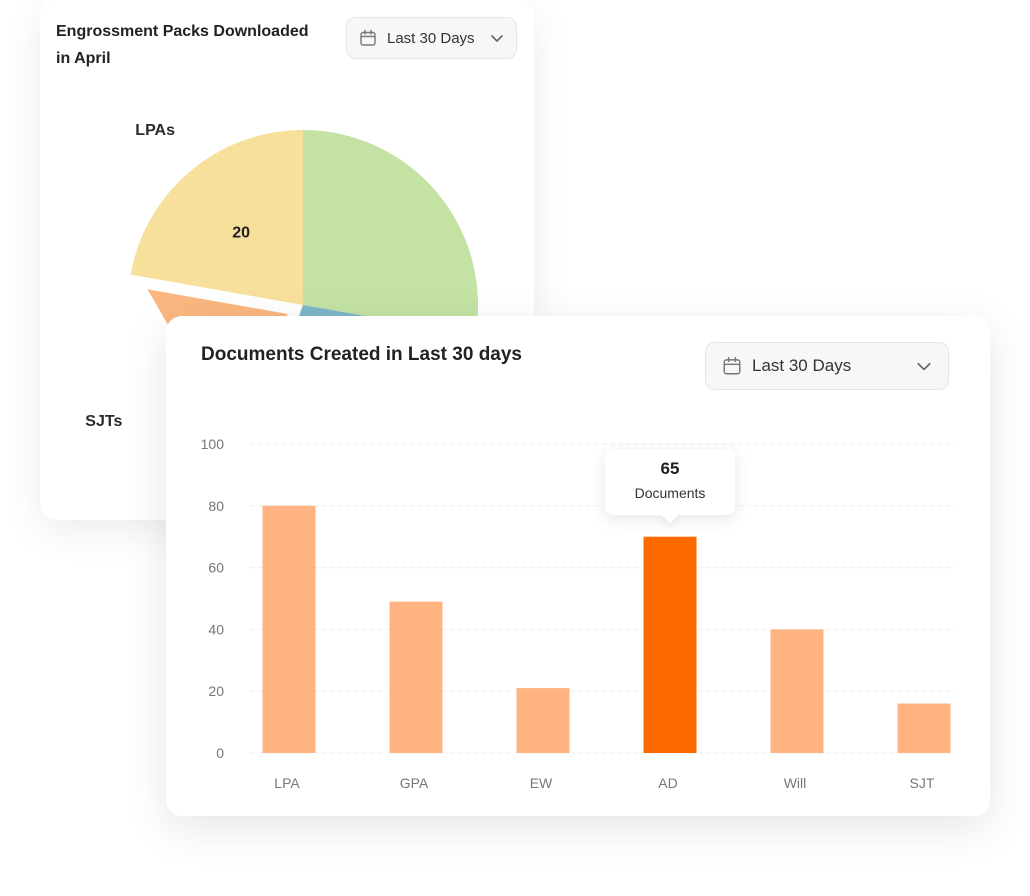 The width and height of the screenshot is (1030, 896). Describe the element at coordinates (220, 753) in the screenshot. I see `y-tick-label: 0` at that location.